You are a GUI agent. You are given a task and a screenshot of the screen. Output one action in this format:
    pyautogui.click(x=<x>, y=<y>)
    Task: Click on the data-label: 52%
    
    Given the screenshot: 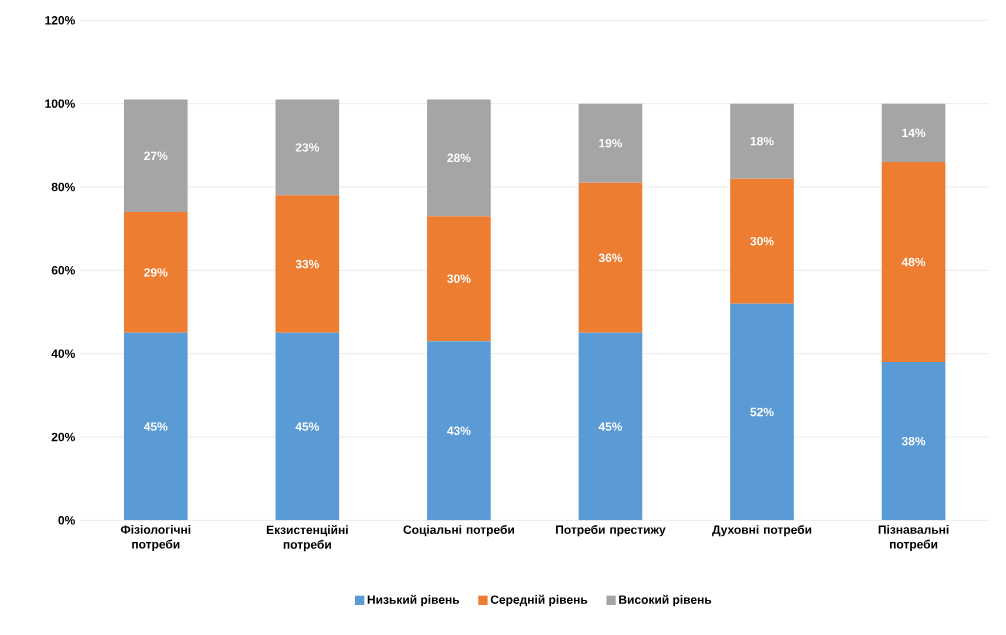 What is the action you would take?
    pyautogui.click(x=762, y=412)
    